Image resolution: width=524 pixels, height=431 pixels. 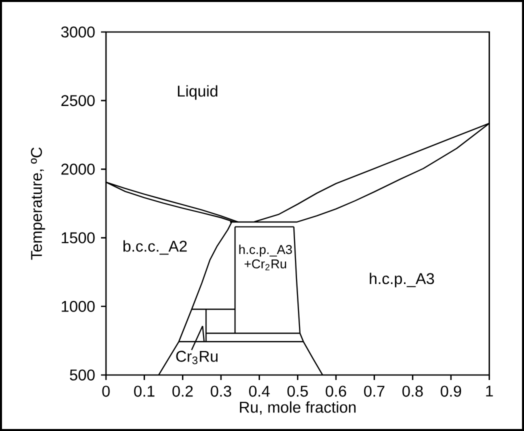 I want to click on annotation: h.c.p._A3 +Cr$_{2}$Ru, so click(x=265, y=257).